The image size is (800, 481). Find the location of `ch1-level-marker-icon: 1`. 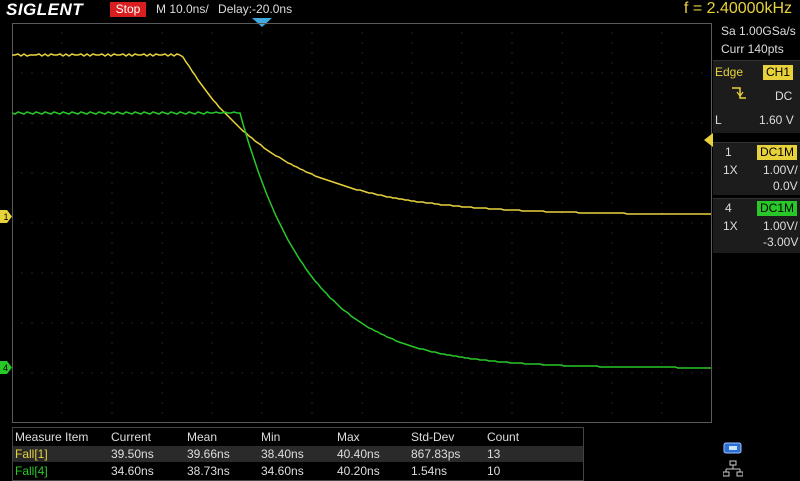

ch1-level-marker-icon: 1 is located at coordinates (6, 216).